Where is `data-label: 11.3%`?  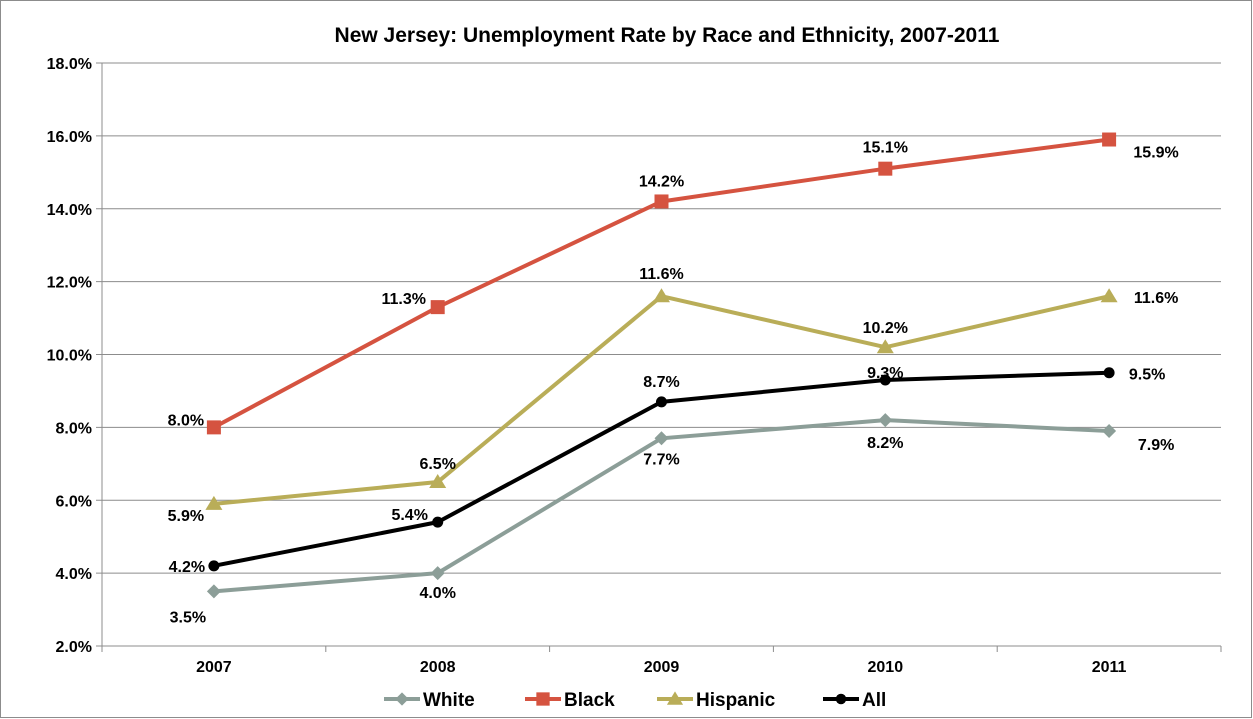 data-label: 11.3% is located at coordinates (403, 299).